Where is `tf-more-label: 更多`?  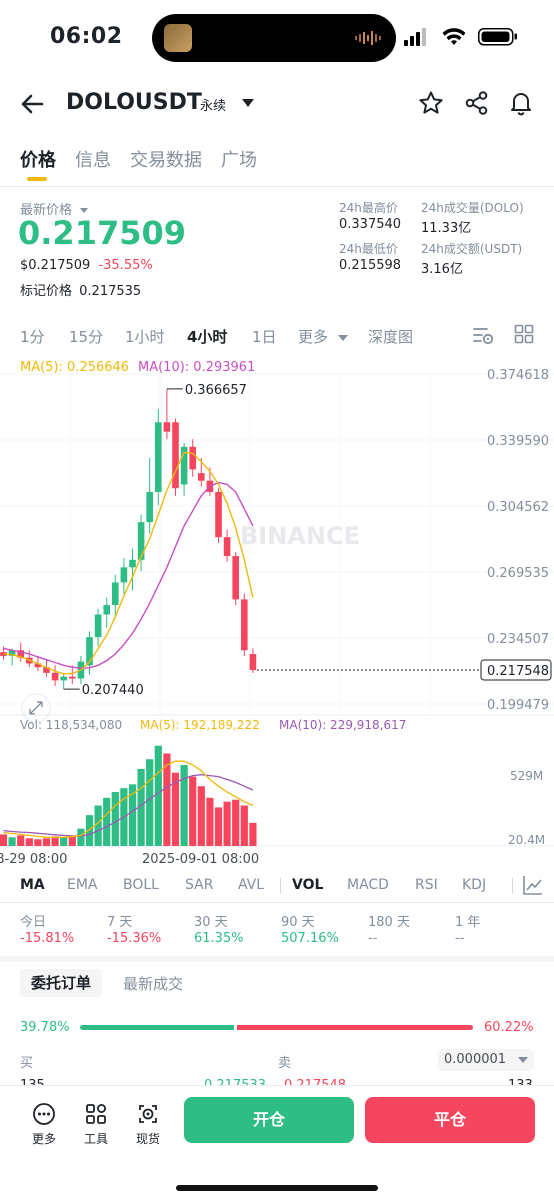
tf-more-label: 更多 is located at coordinates (313, 337).